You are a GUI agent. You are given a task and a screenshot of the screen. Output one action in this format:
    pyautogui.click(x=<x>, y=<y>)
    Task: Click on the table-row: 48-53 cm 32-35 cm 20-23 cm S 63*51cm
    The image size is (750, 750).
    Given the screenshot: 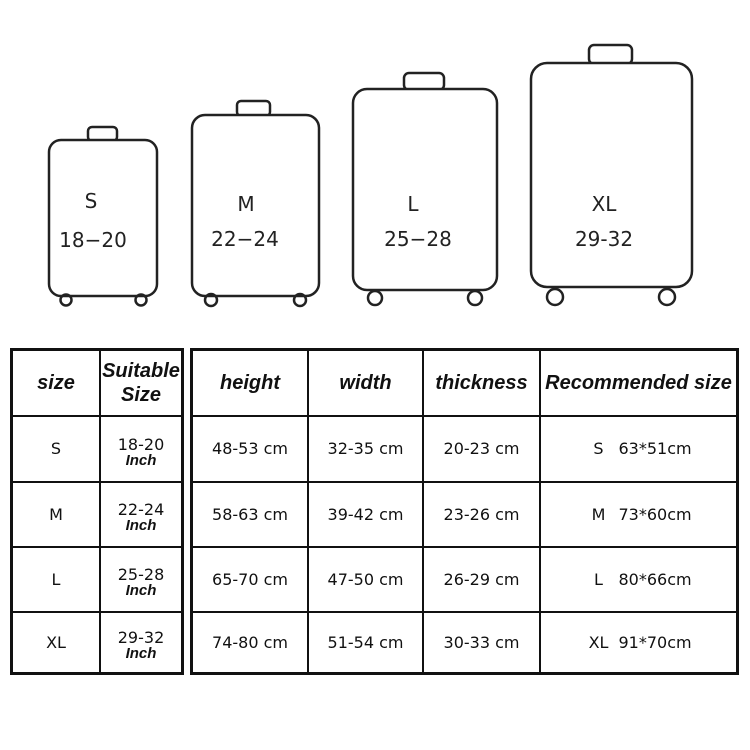 What is the action you would take?
    pyautogui.click(x=464, y=448)
    